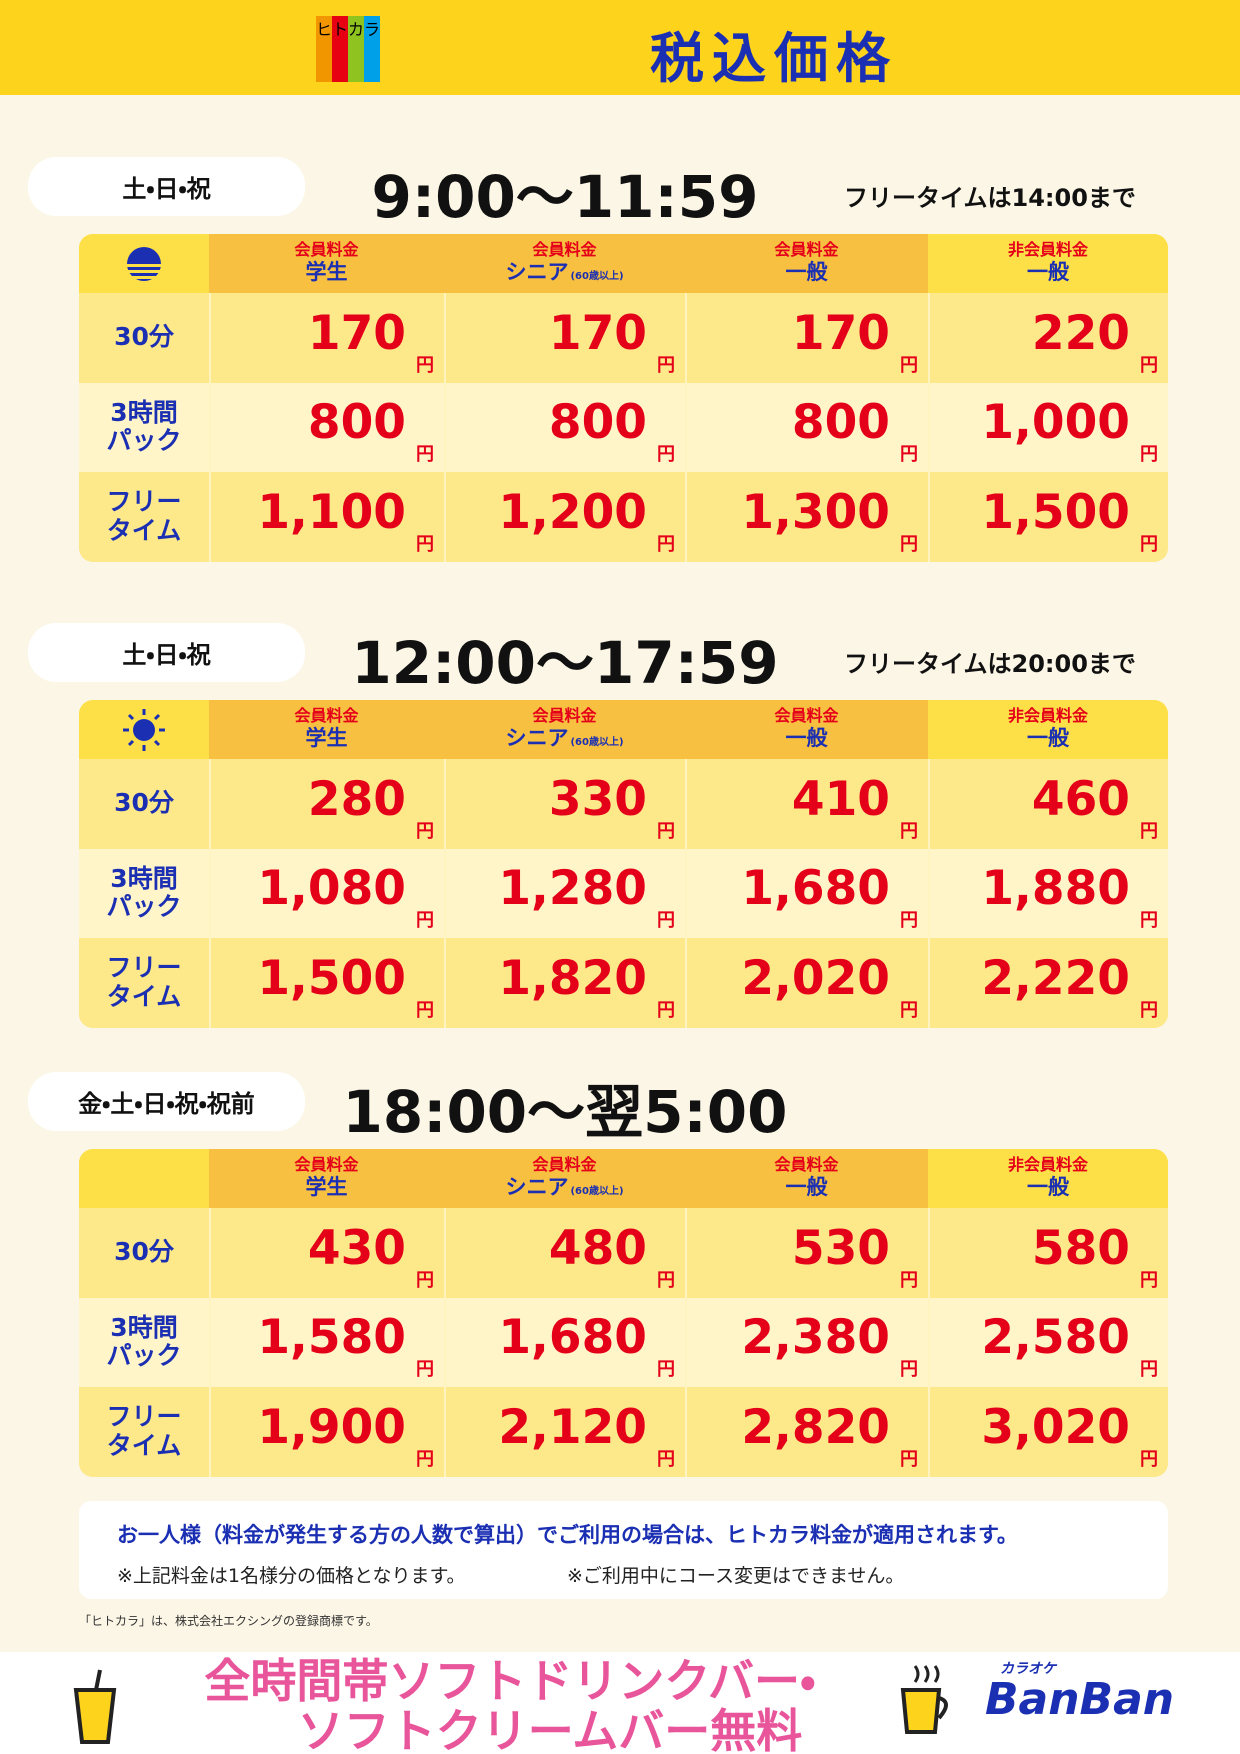  What do you see at coordinates (1080, 1699) in the screenshot?
I see `brand: BanBan` at bounding box center [1080, 1699].